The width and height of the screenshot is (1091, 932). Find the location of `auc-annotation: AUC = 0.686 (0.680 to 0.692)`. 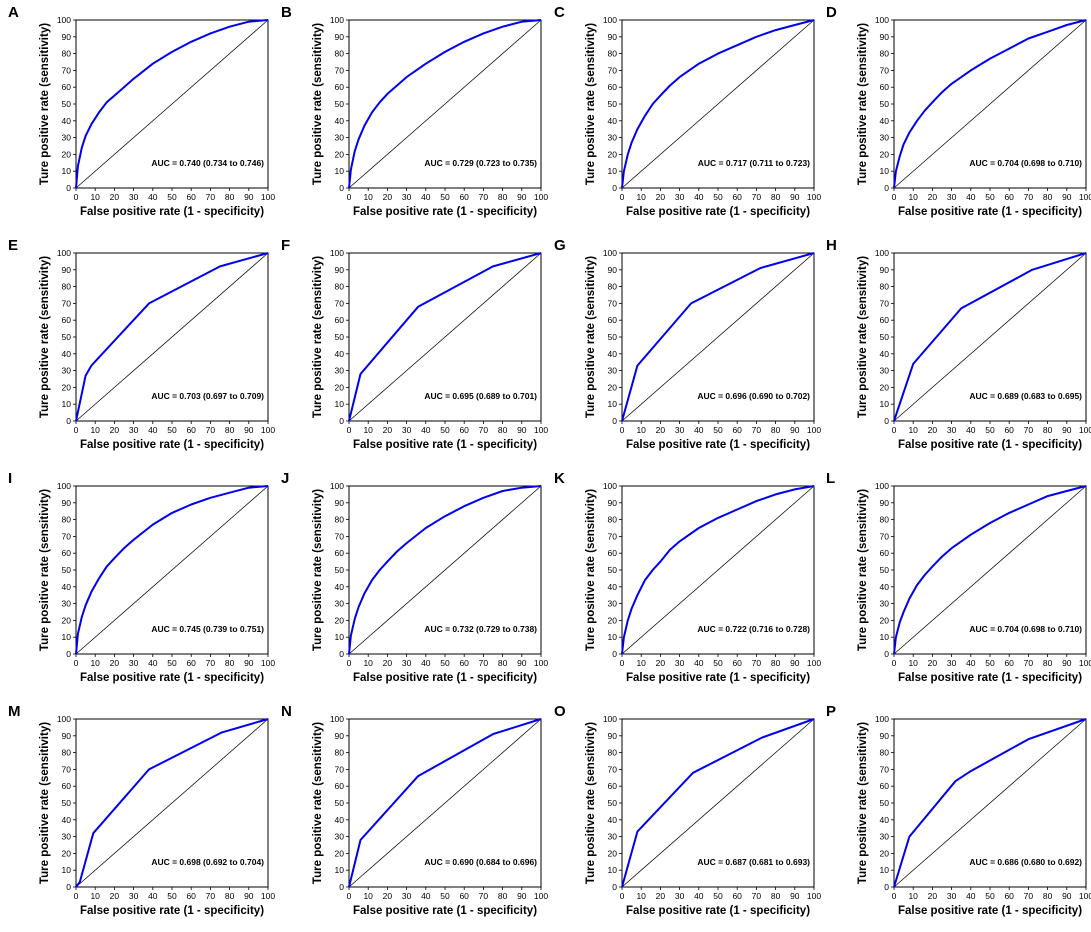

auc-annotation: AUC = 0.686 (0.680 to 0.692) is located at coordinates (1025, 862).